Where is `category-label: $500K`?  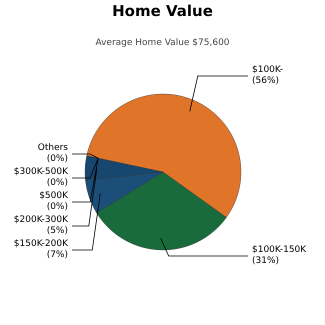 category-label: $500K is located at coordinates (53, 196).